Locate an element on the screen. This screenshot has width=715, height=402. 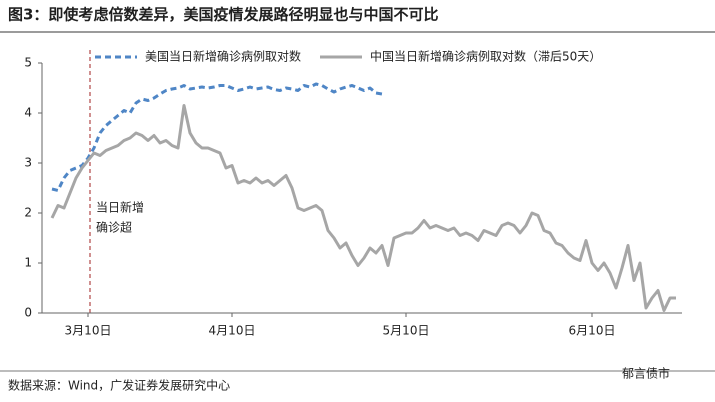
y-tick-label: 2 is located at coordinates (28, 213).